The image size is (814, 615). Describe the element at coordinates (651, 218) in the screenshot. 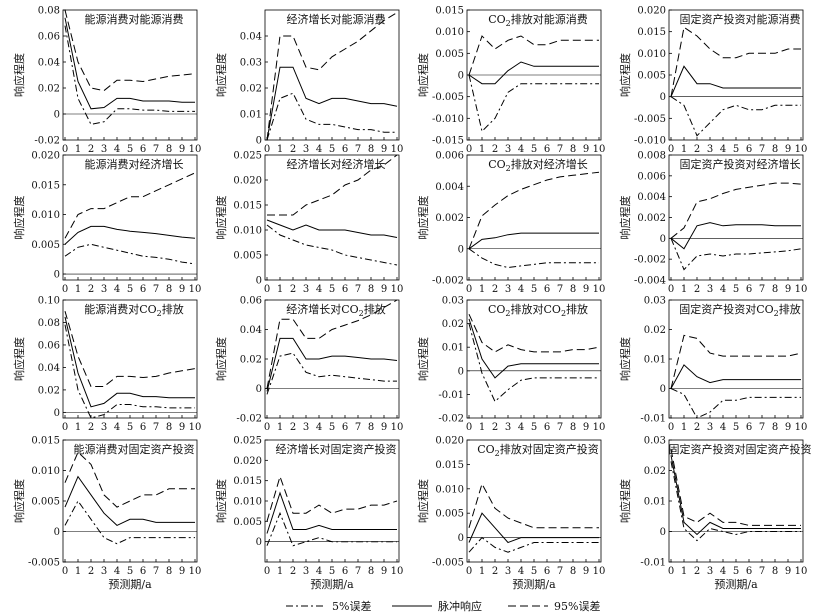

I see `y-tick-label: 0.002` at that location.